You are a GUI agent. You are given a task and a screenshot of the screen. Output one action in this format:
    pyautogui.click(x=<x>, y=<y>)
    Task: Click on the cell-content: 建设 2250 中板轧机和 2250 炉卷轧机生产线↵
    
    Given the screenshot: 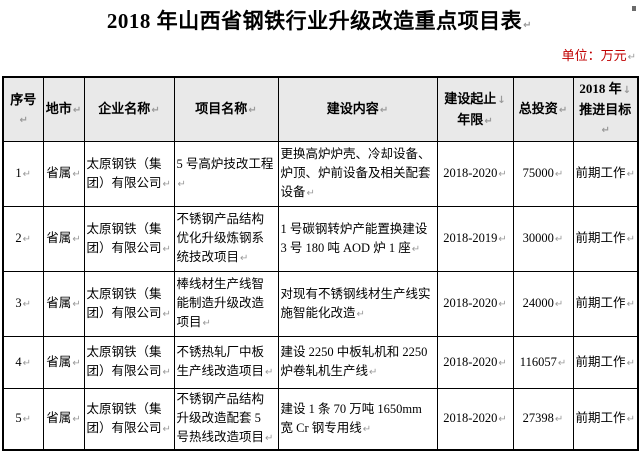 What is the action you would take?
    pyautogui.click(x=357, y=362)
    